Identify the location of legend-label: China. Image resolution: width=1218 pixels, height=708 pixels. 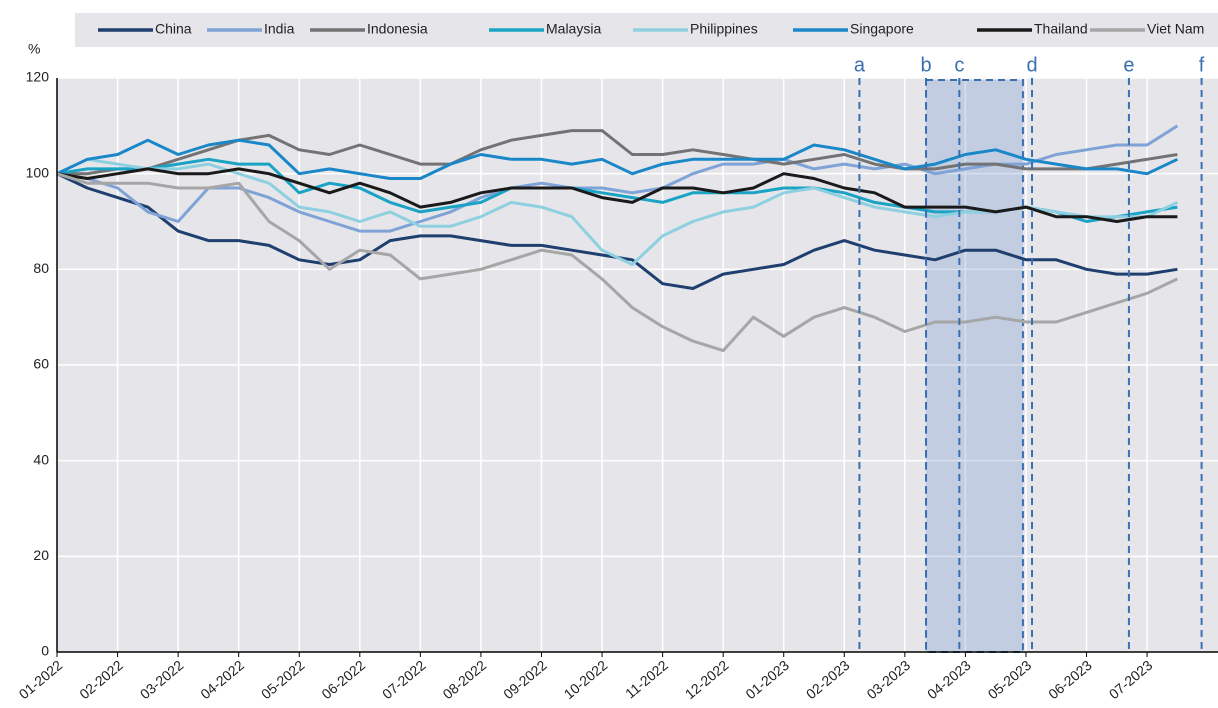
(173, 29).